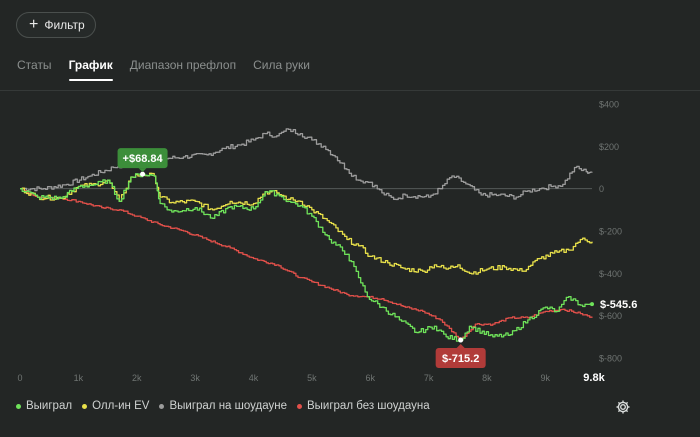 The height and width of the screenshot is (437, 700). I want to click on tab-preflop-range: Диапазон префлоп, so click(183, 65).